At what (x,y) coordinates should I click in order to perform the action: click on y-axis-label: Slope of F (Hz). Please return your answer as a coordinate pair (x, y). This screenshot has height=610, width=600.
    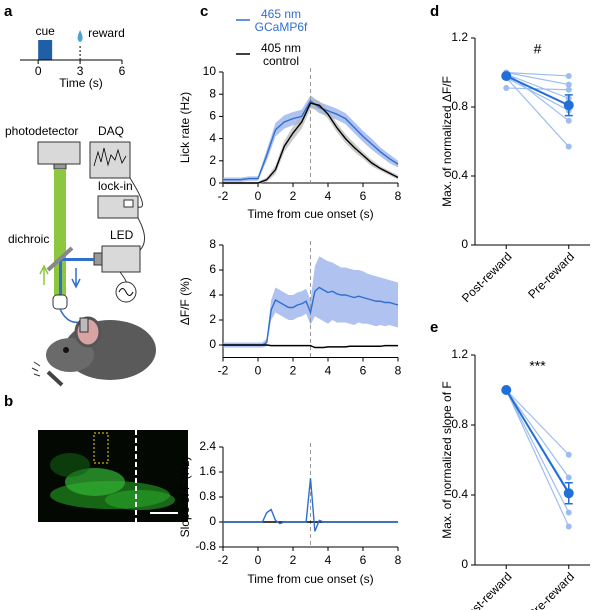
    Looking at the image, I should click on (185, 497).